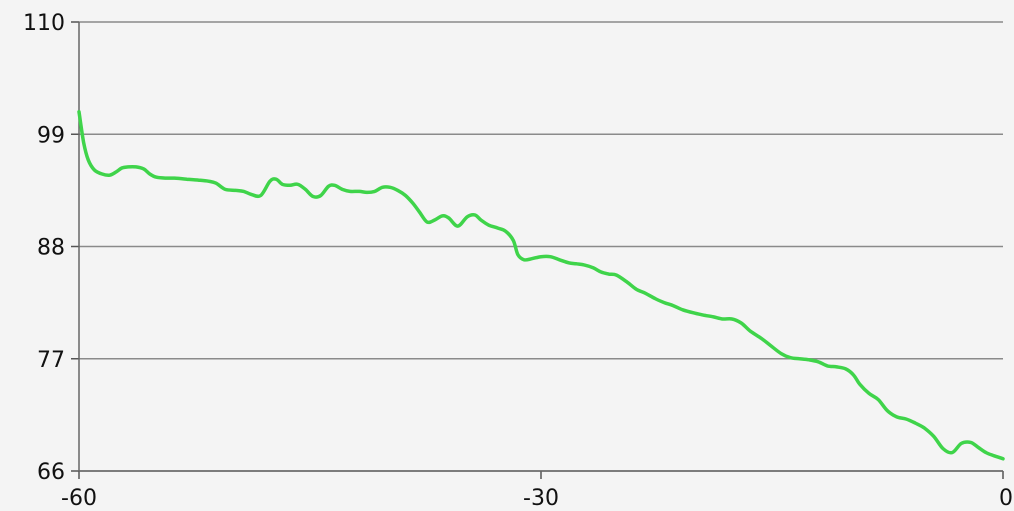  Describe the element at coordinates (1006, 498) in the screenshot. I see `x-tick-label: 0` at that location.